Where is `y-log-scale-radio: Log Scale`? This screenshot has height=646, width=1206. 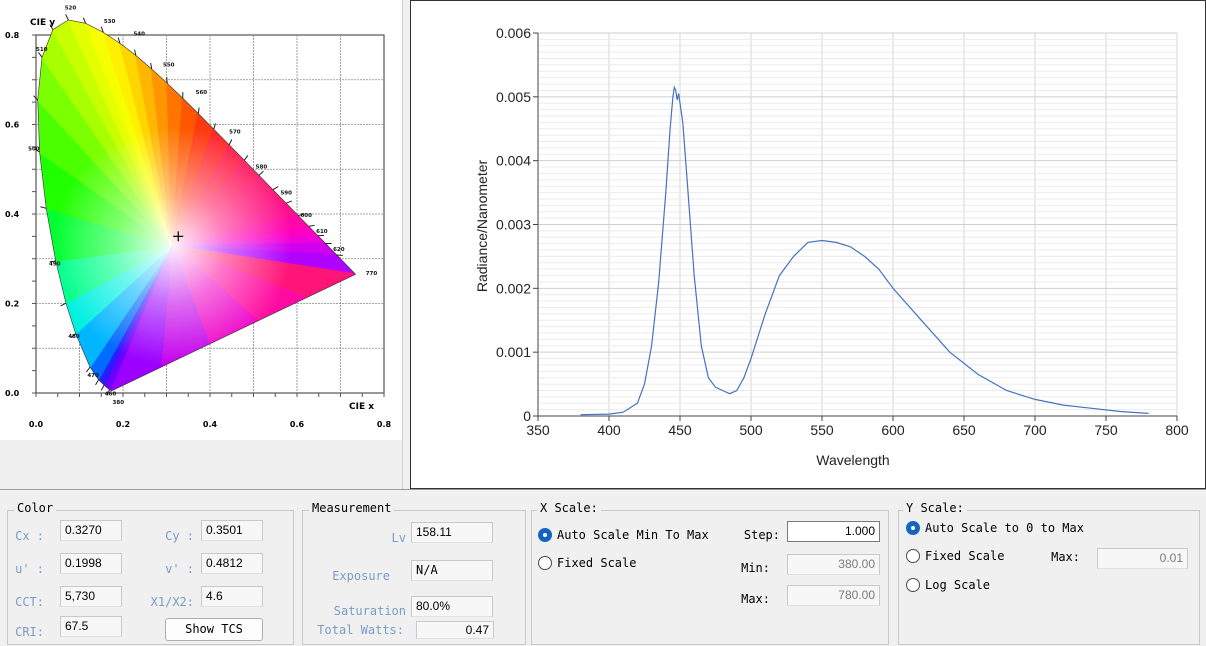
y-log-scale-radio: Log Scale is located at coordinates (948, 585).